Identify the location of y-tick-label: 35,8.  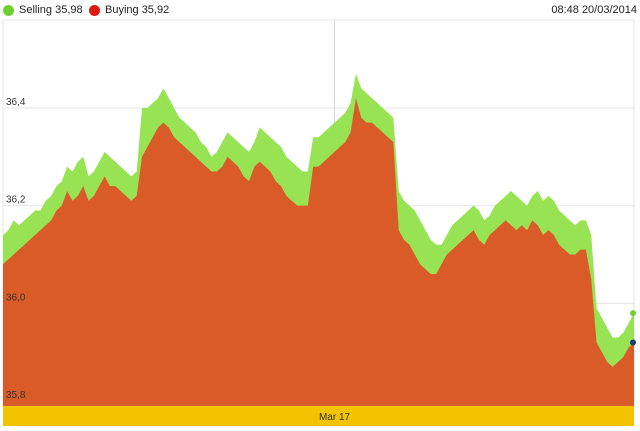
(16, 395).